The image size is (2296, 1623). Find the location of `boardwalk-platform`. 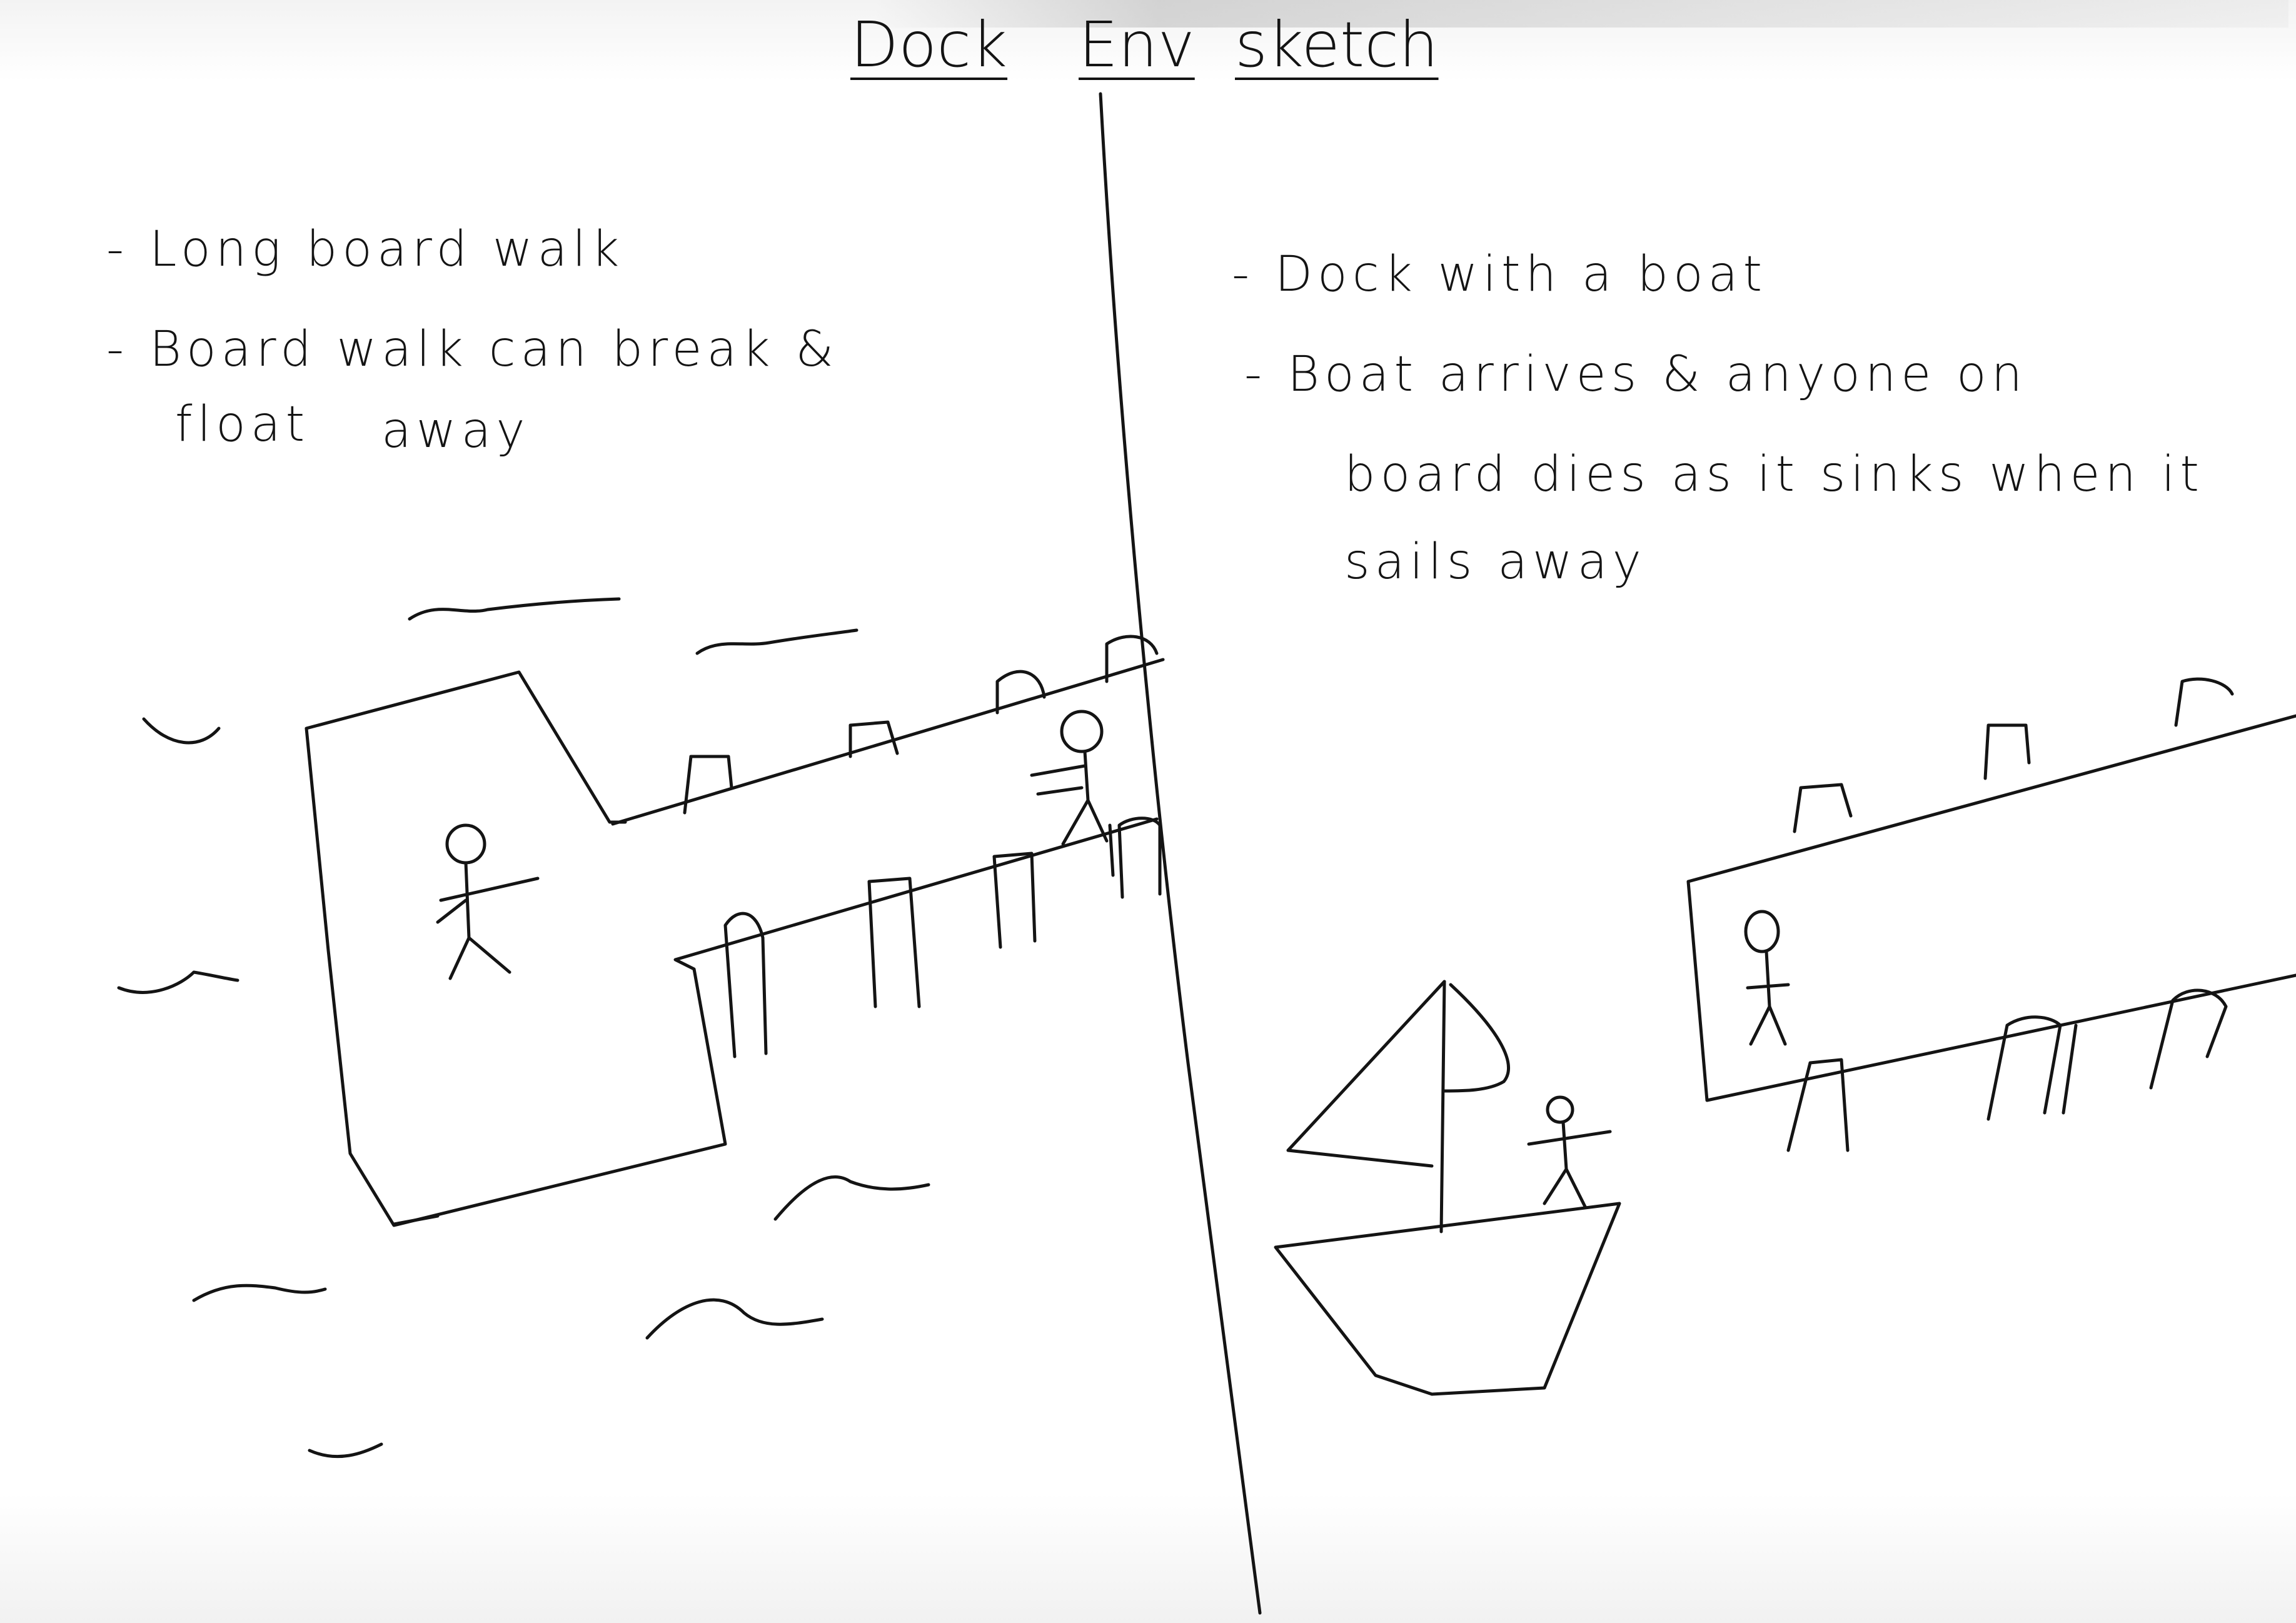

boardwalk-platform is located at coordinates (735, 942).